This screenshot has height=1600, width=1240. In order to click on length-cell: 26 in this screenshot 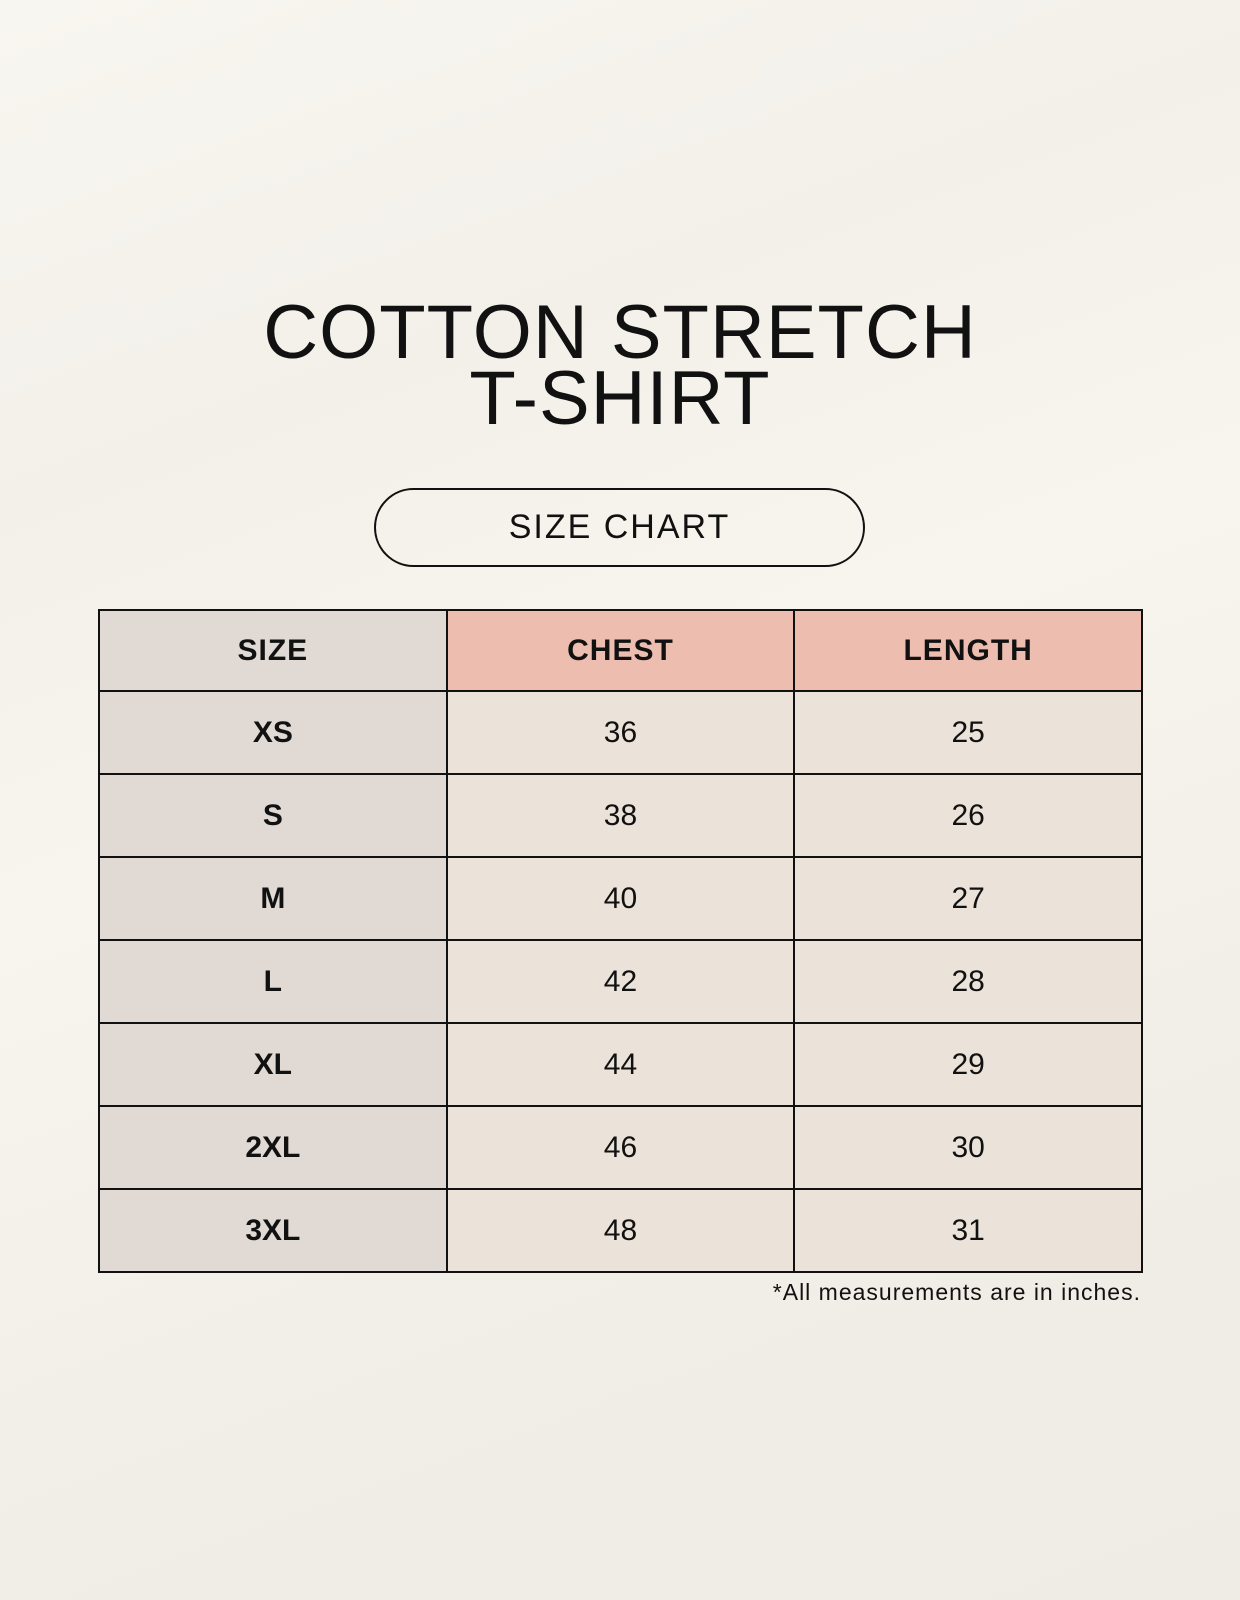, I will do `click(968, 815)`.